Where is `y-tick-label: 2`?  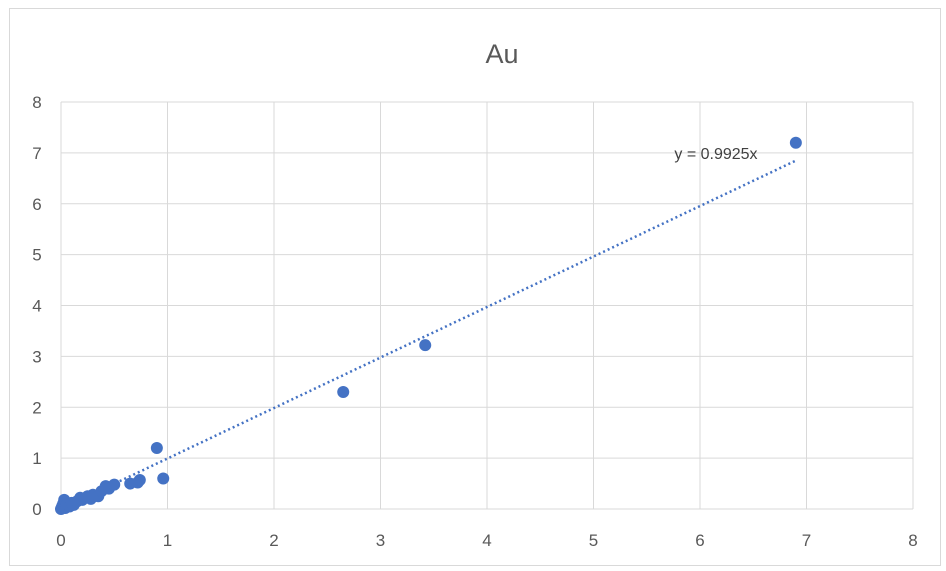 y-tick-label: 2 is located at coordinates (36, 407).